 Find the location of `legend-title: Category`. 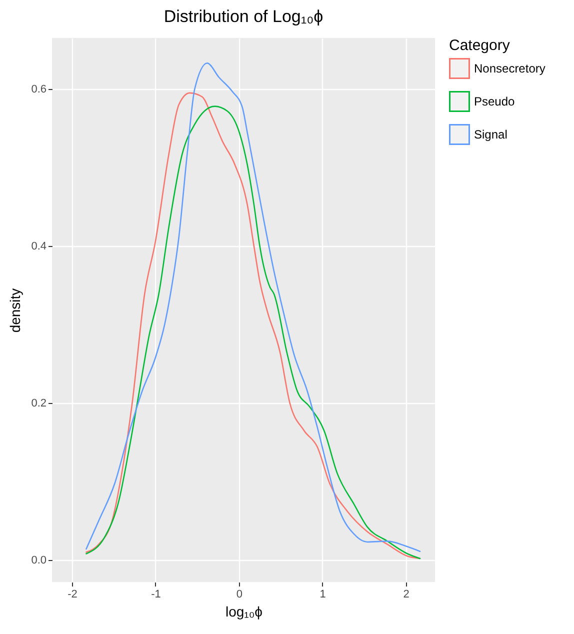

legend-title: Category is located at coordinates (479, 45).